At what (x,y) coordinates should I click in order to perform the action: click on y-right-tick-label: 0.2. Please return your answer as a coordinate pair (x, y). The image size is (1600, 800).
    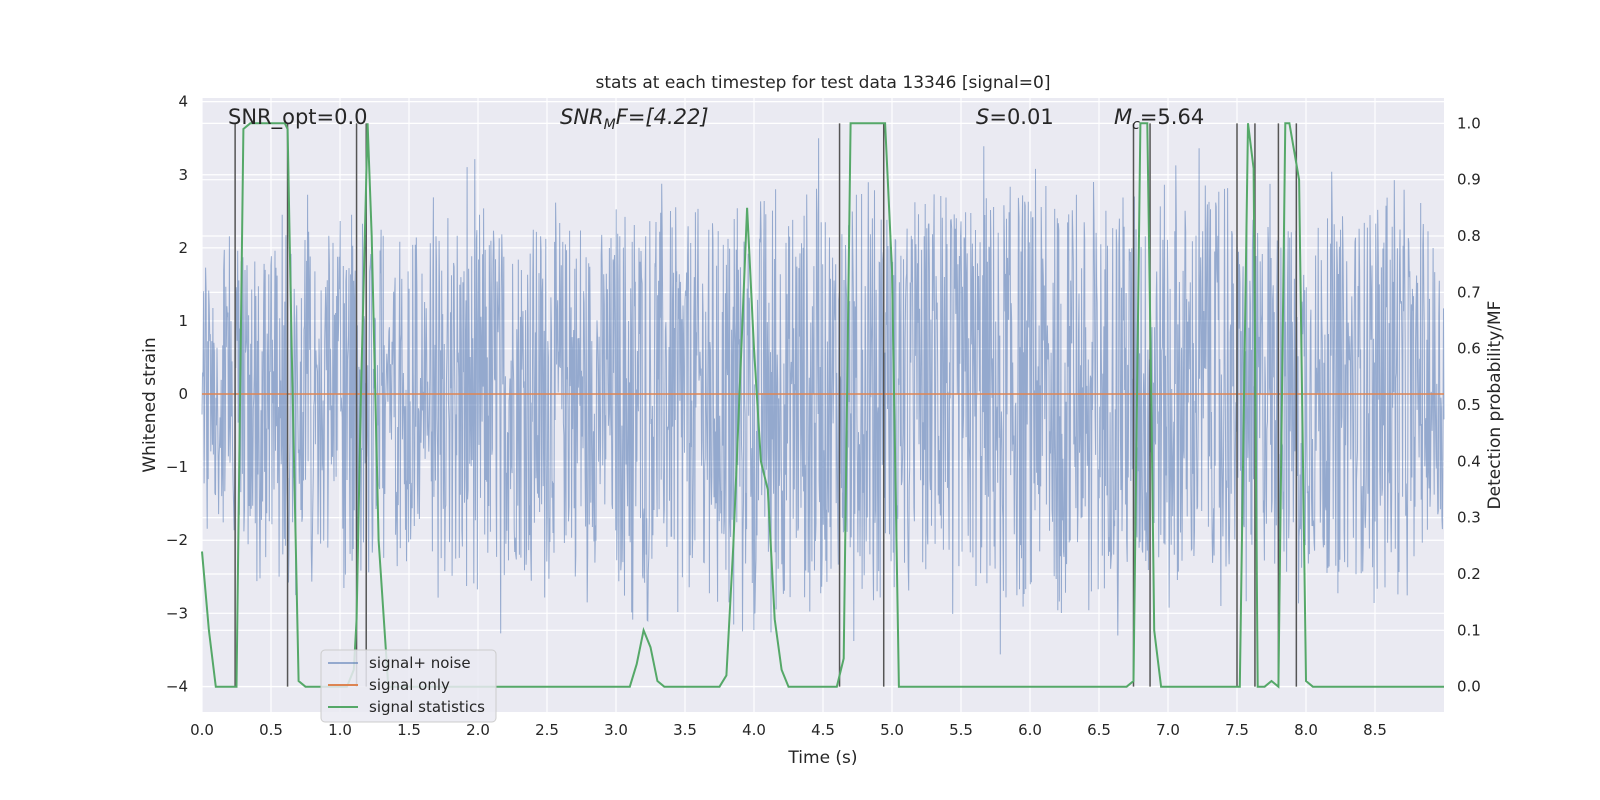
    Looking at the image, I should click on (1469, 574).